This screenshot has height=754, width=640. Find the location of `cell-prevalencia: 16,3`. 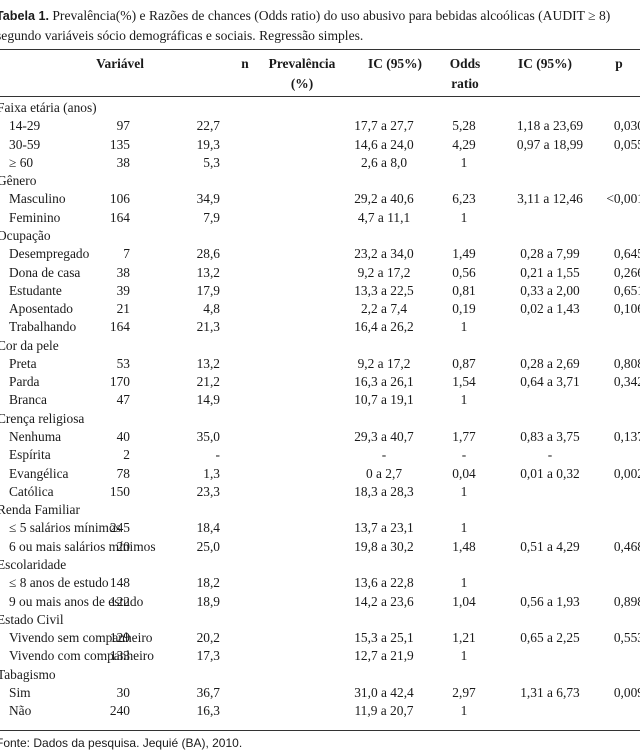

cell-prevalencia: 16,3 is located at coordinates (208, 711).